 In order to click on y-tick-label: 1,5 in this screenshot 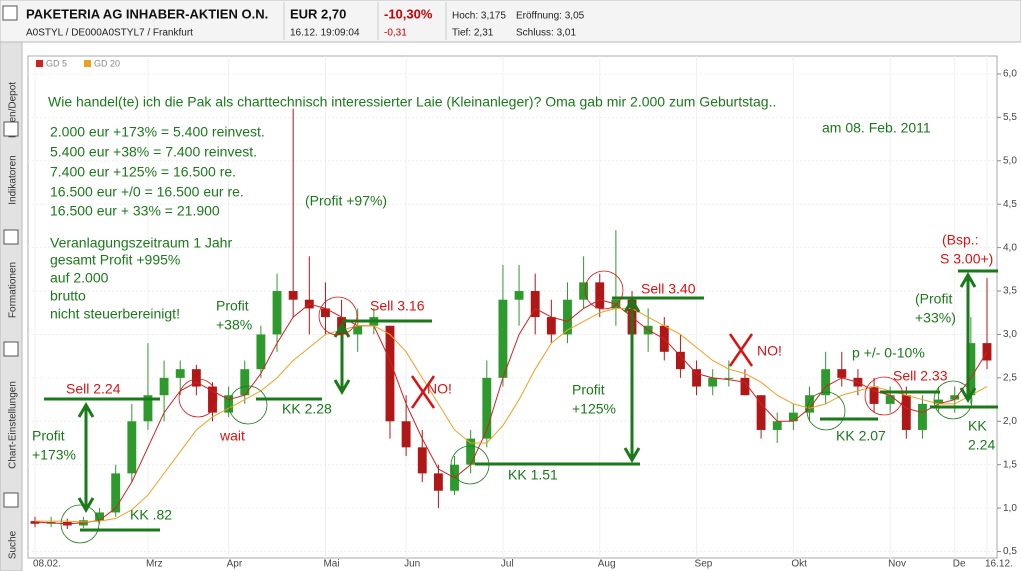, I will do `click(1010, 464)`.